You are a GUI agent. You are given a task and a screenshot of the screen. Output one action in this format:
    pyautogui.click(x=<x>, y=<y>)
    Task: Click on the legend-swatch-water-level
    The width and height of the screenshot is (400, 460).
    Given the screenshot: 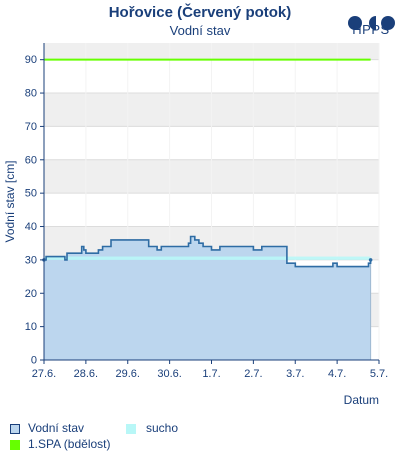 What is the action you would take?
    pyautogui.click(x=15, y=429)
    